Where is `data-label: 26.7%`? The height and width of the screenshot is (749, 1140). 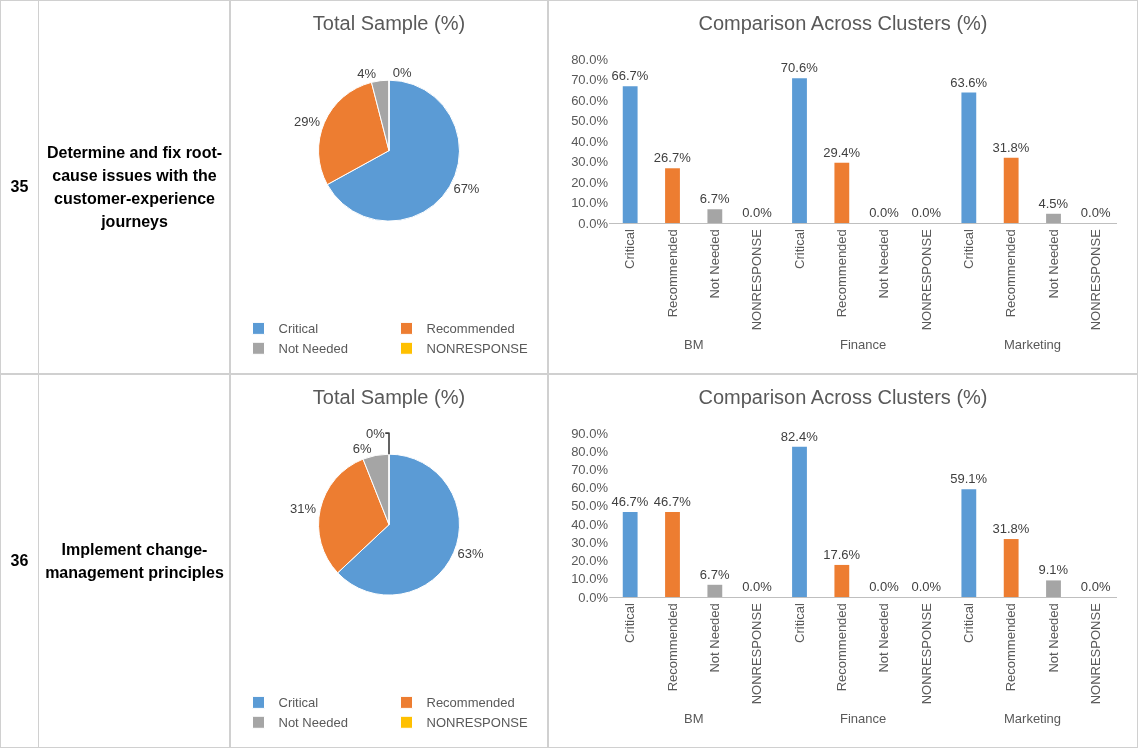 data-label: 26.7% is located at coordinates (672, 158).